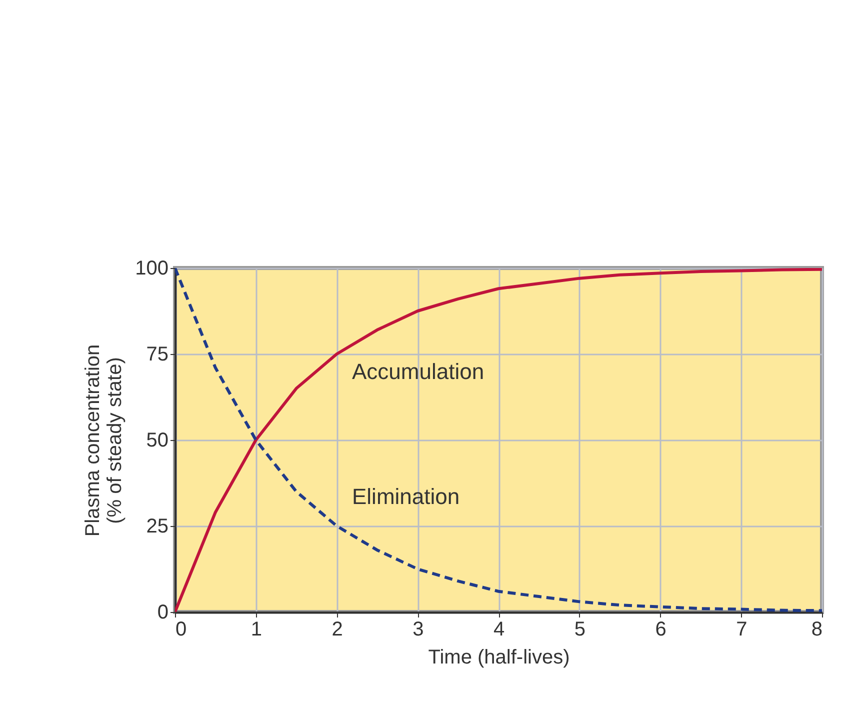 This screenshot has width=843, height=707. I want to click on y-tick-label: 0, so click(162, 613).